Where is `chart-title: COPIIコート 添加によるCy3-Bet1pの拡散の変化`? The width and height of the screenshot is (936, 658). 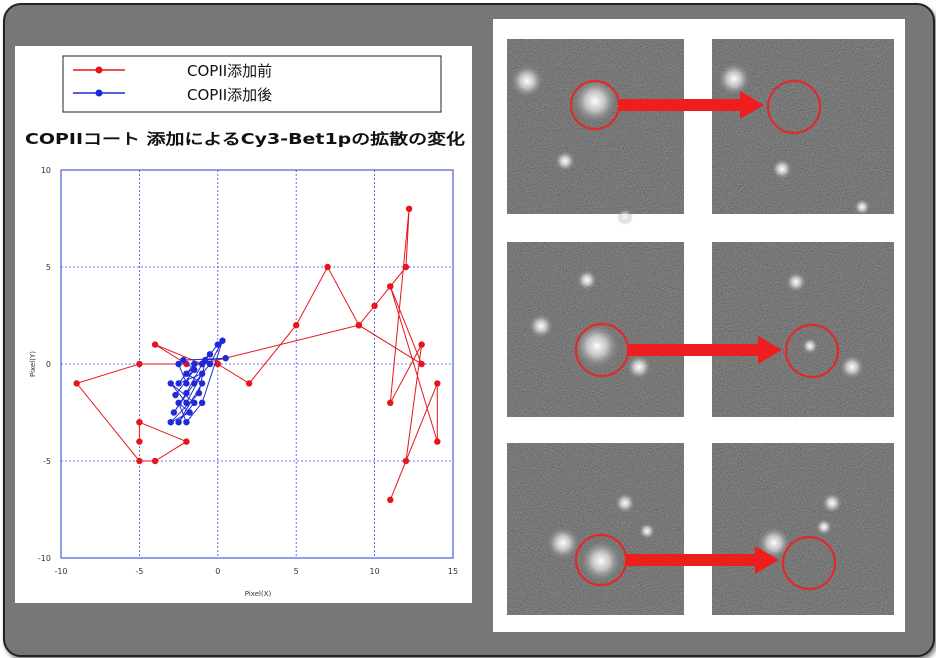 chart-title: COPIIコート 添加によるCy3-Bet1pの拡散の変化 is located at coordinates (245, 139).